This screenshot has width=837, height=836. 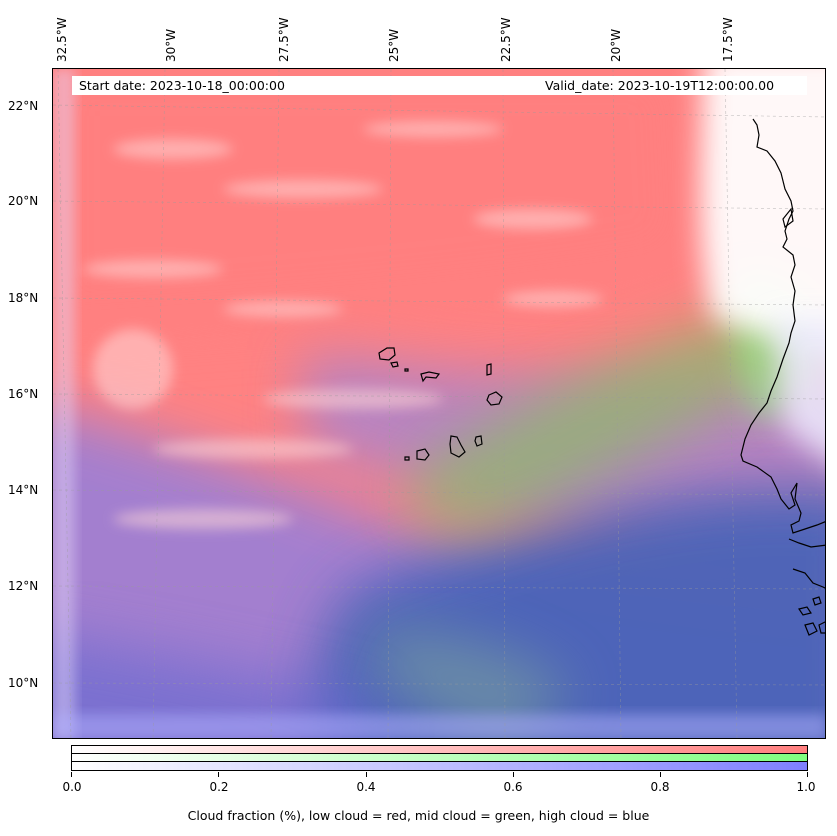 What do you see at coordinates (788, 218) in the screenshot?
I see `coast-islets-north` at bounding box center [788, 218].